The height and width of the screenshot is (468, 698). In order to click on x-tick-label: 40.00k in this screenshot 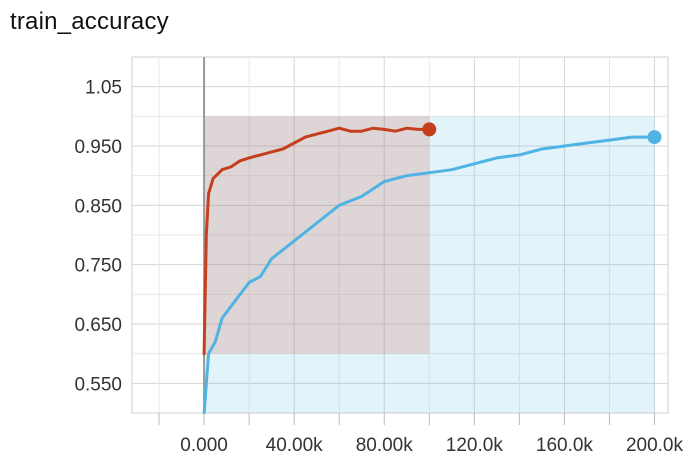, I will do `click(295, 445)`.